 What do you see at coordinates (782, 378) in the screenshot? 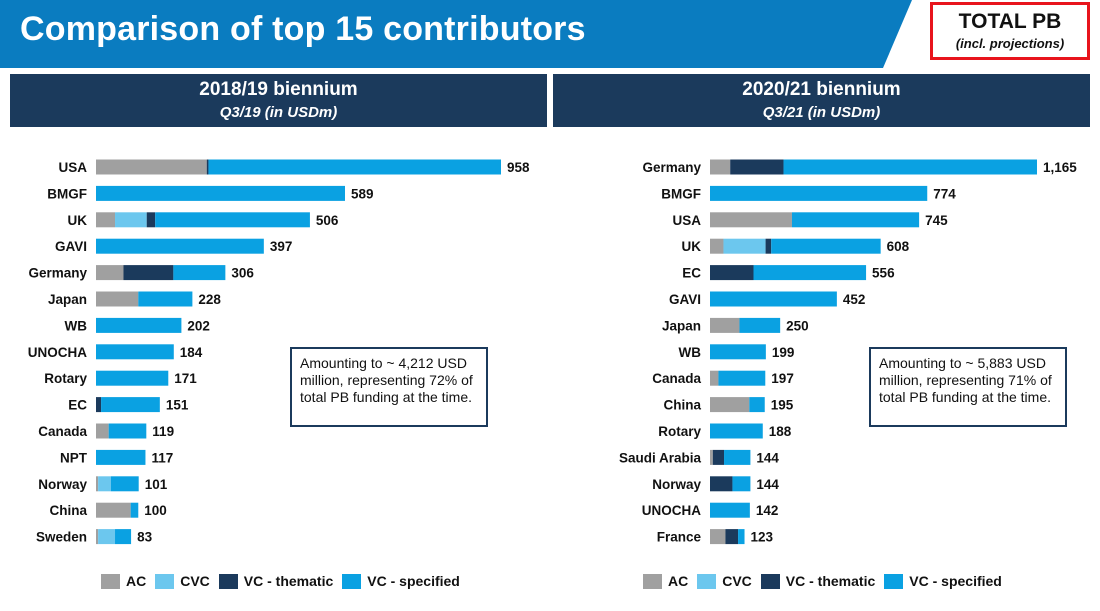
I see `value-label-canada: 197` at bounding box center [782, 378].